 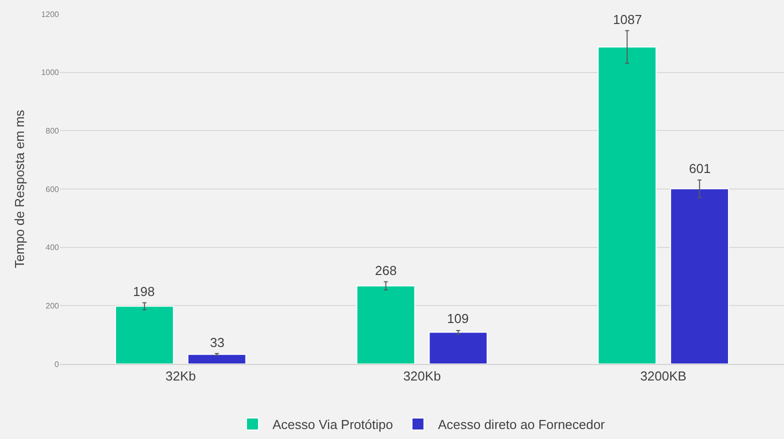 I want to click on y-tick-label: 200, so click(x=53, y=305).